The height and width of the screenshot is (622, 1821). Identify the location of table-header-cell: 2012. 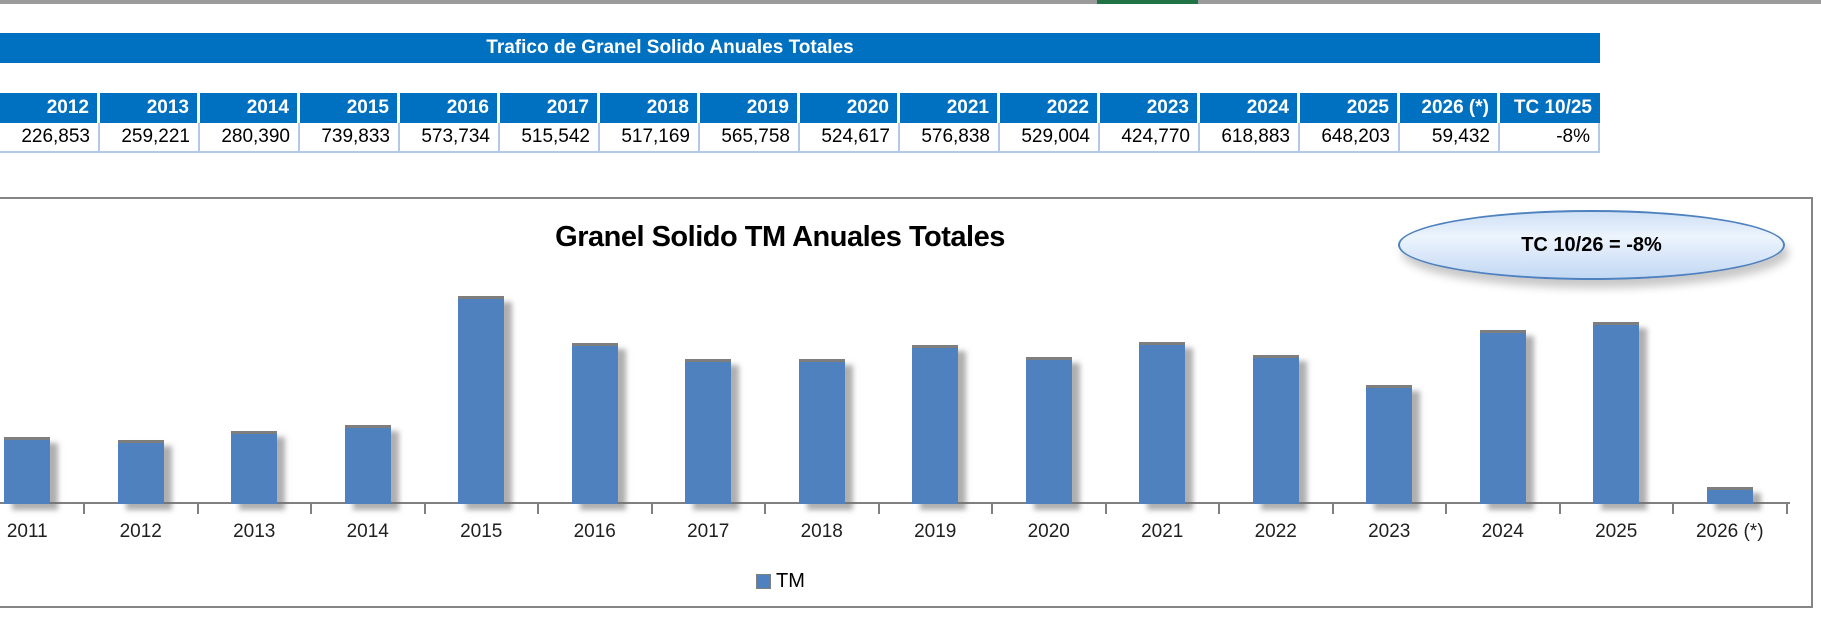
(50, 108).